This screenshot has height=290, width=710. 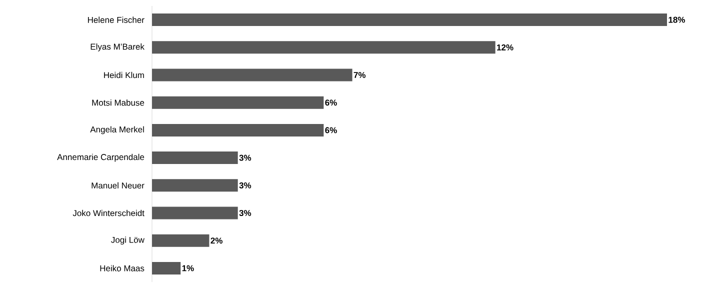 I want to click on y-tick-label: Annemarie Carpendale, so click(x=100, y=158).